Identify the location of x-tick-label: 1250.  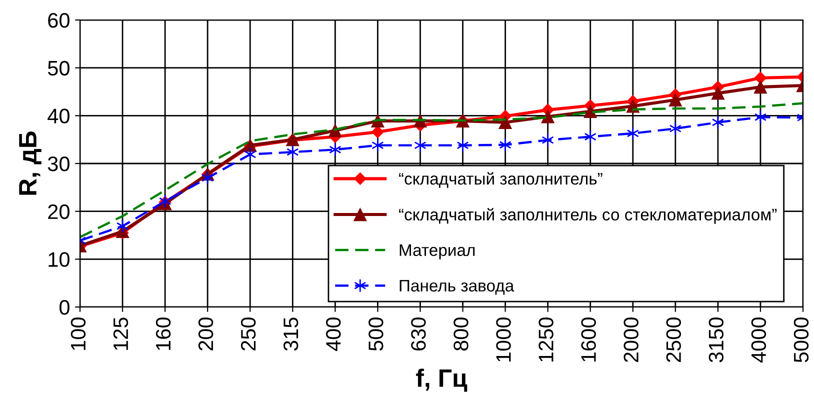
(546, 340).